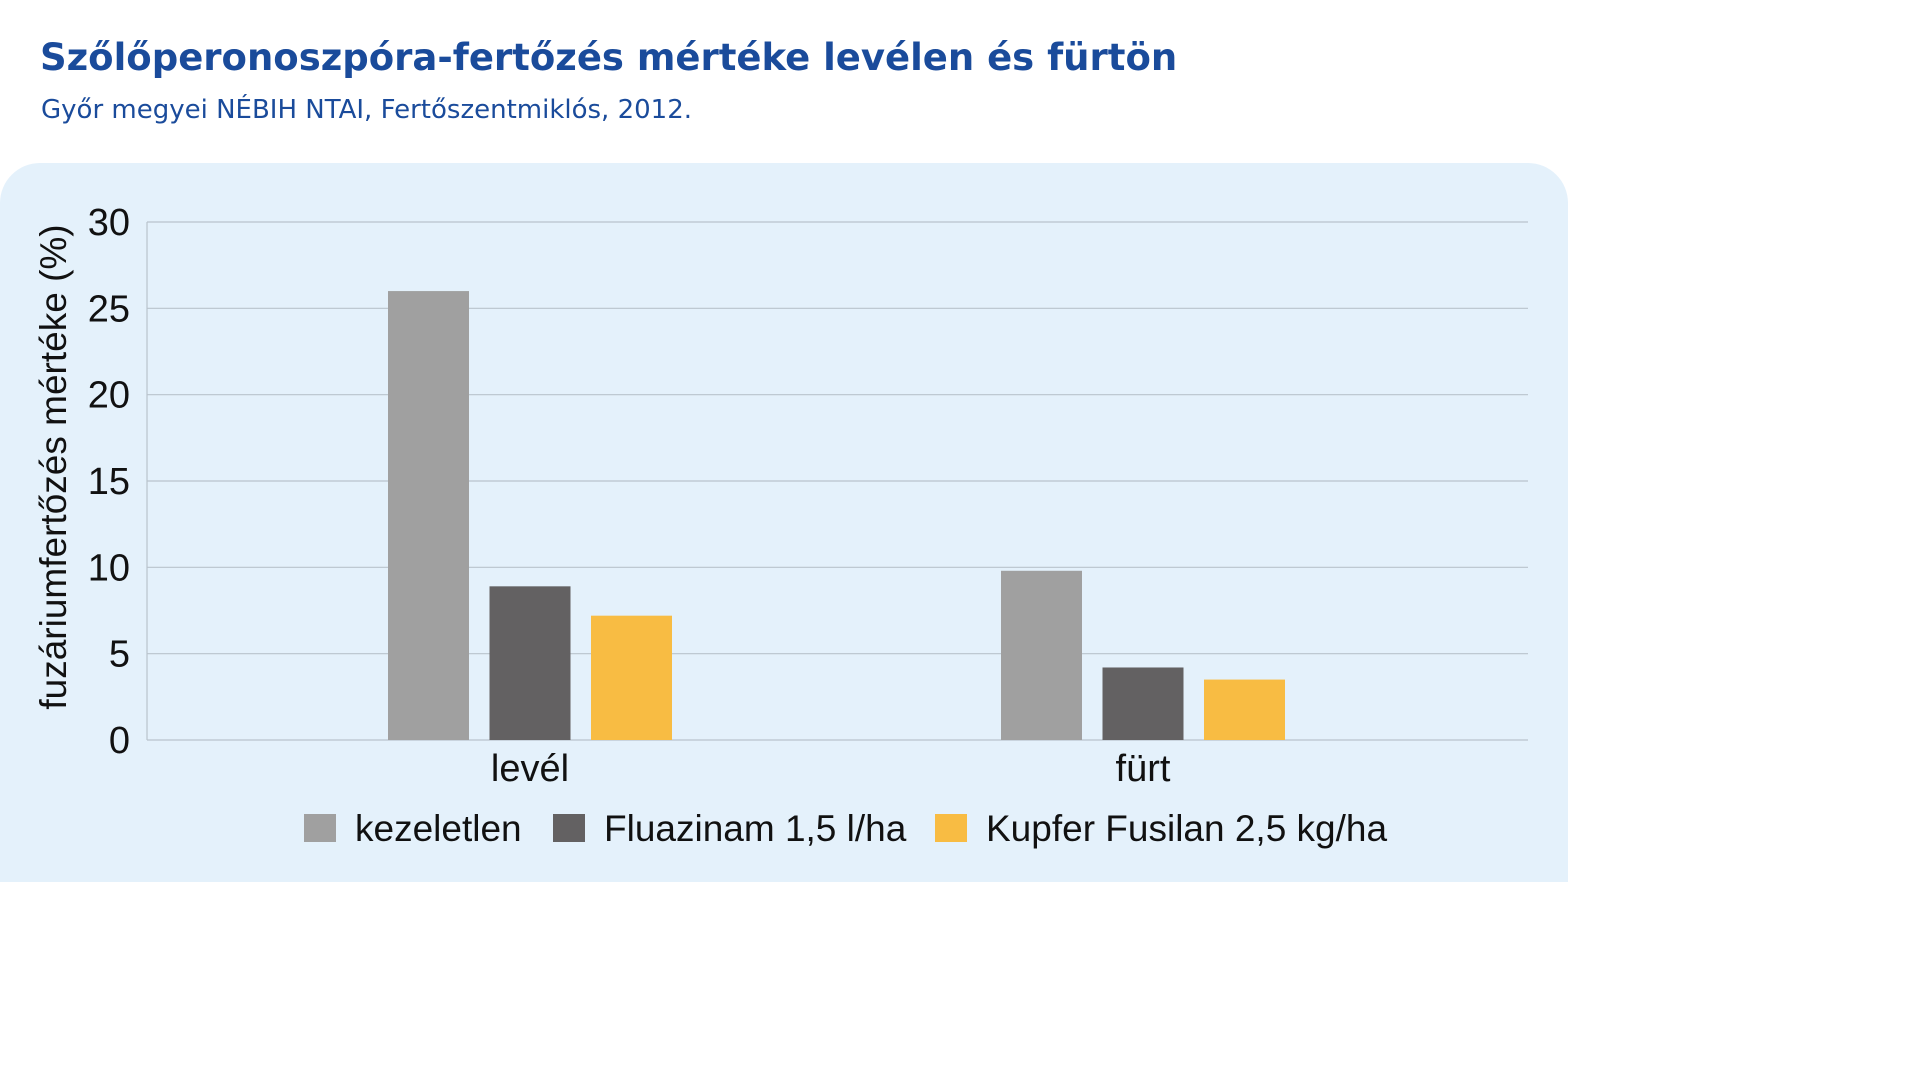  Describe the element at coordinates (831, 769) in the screenshot. I see `x-category-labels: levél fürt` at that location.